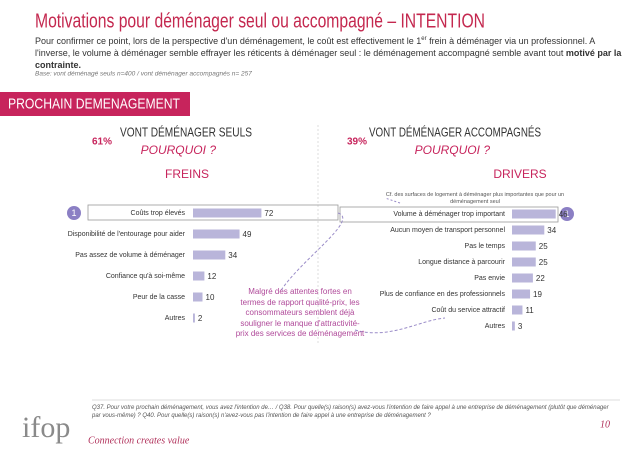 This screenshot has width=638, height=451. I want to click on category-label: Volume à déménager trop important, so click(449, 214).